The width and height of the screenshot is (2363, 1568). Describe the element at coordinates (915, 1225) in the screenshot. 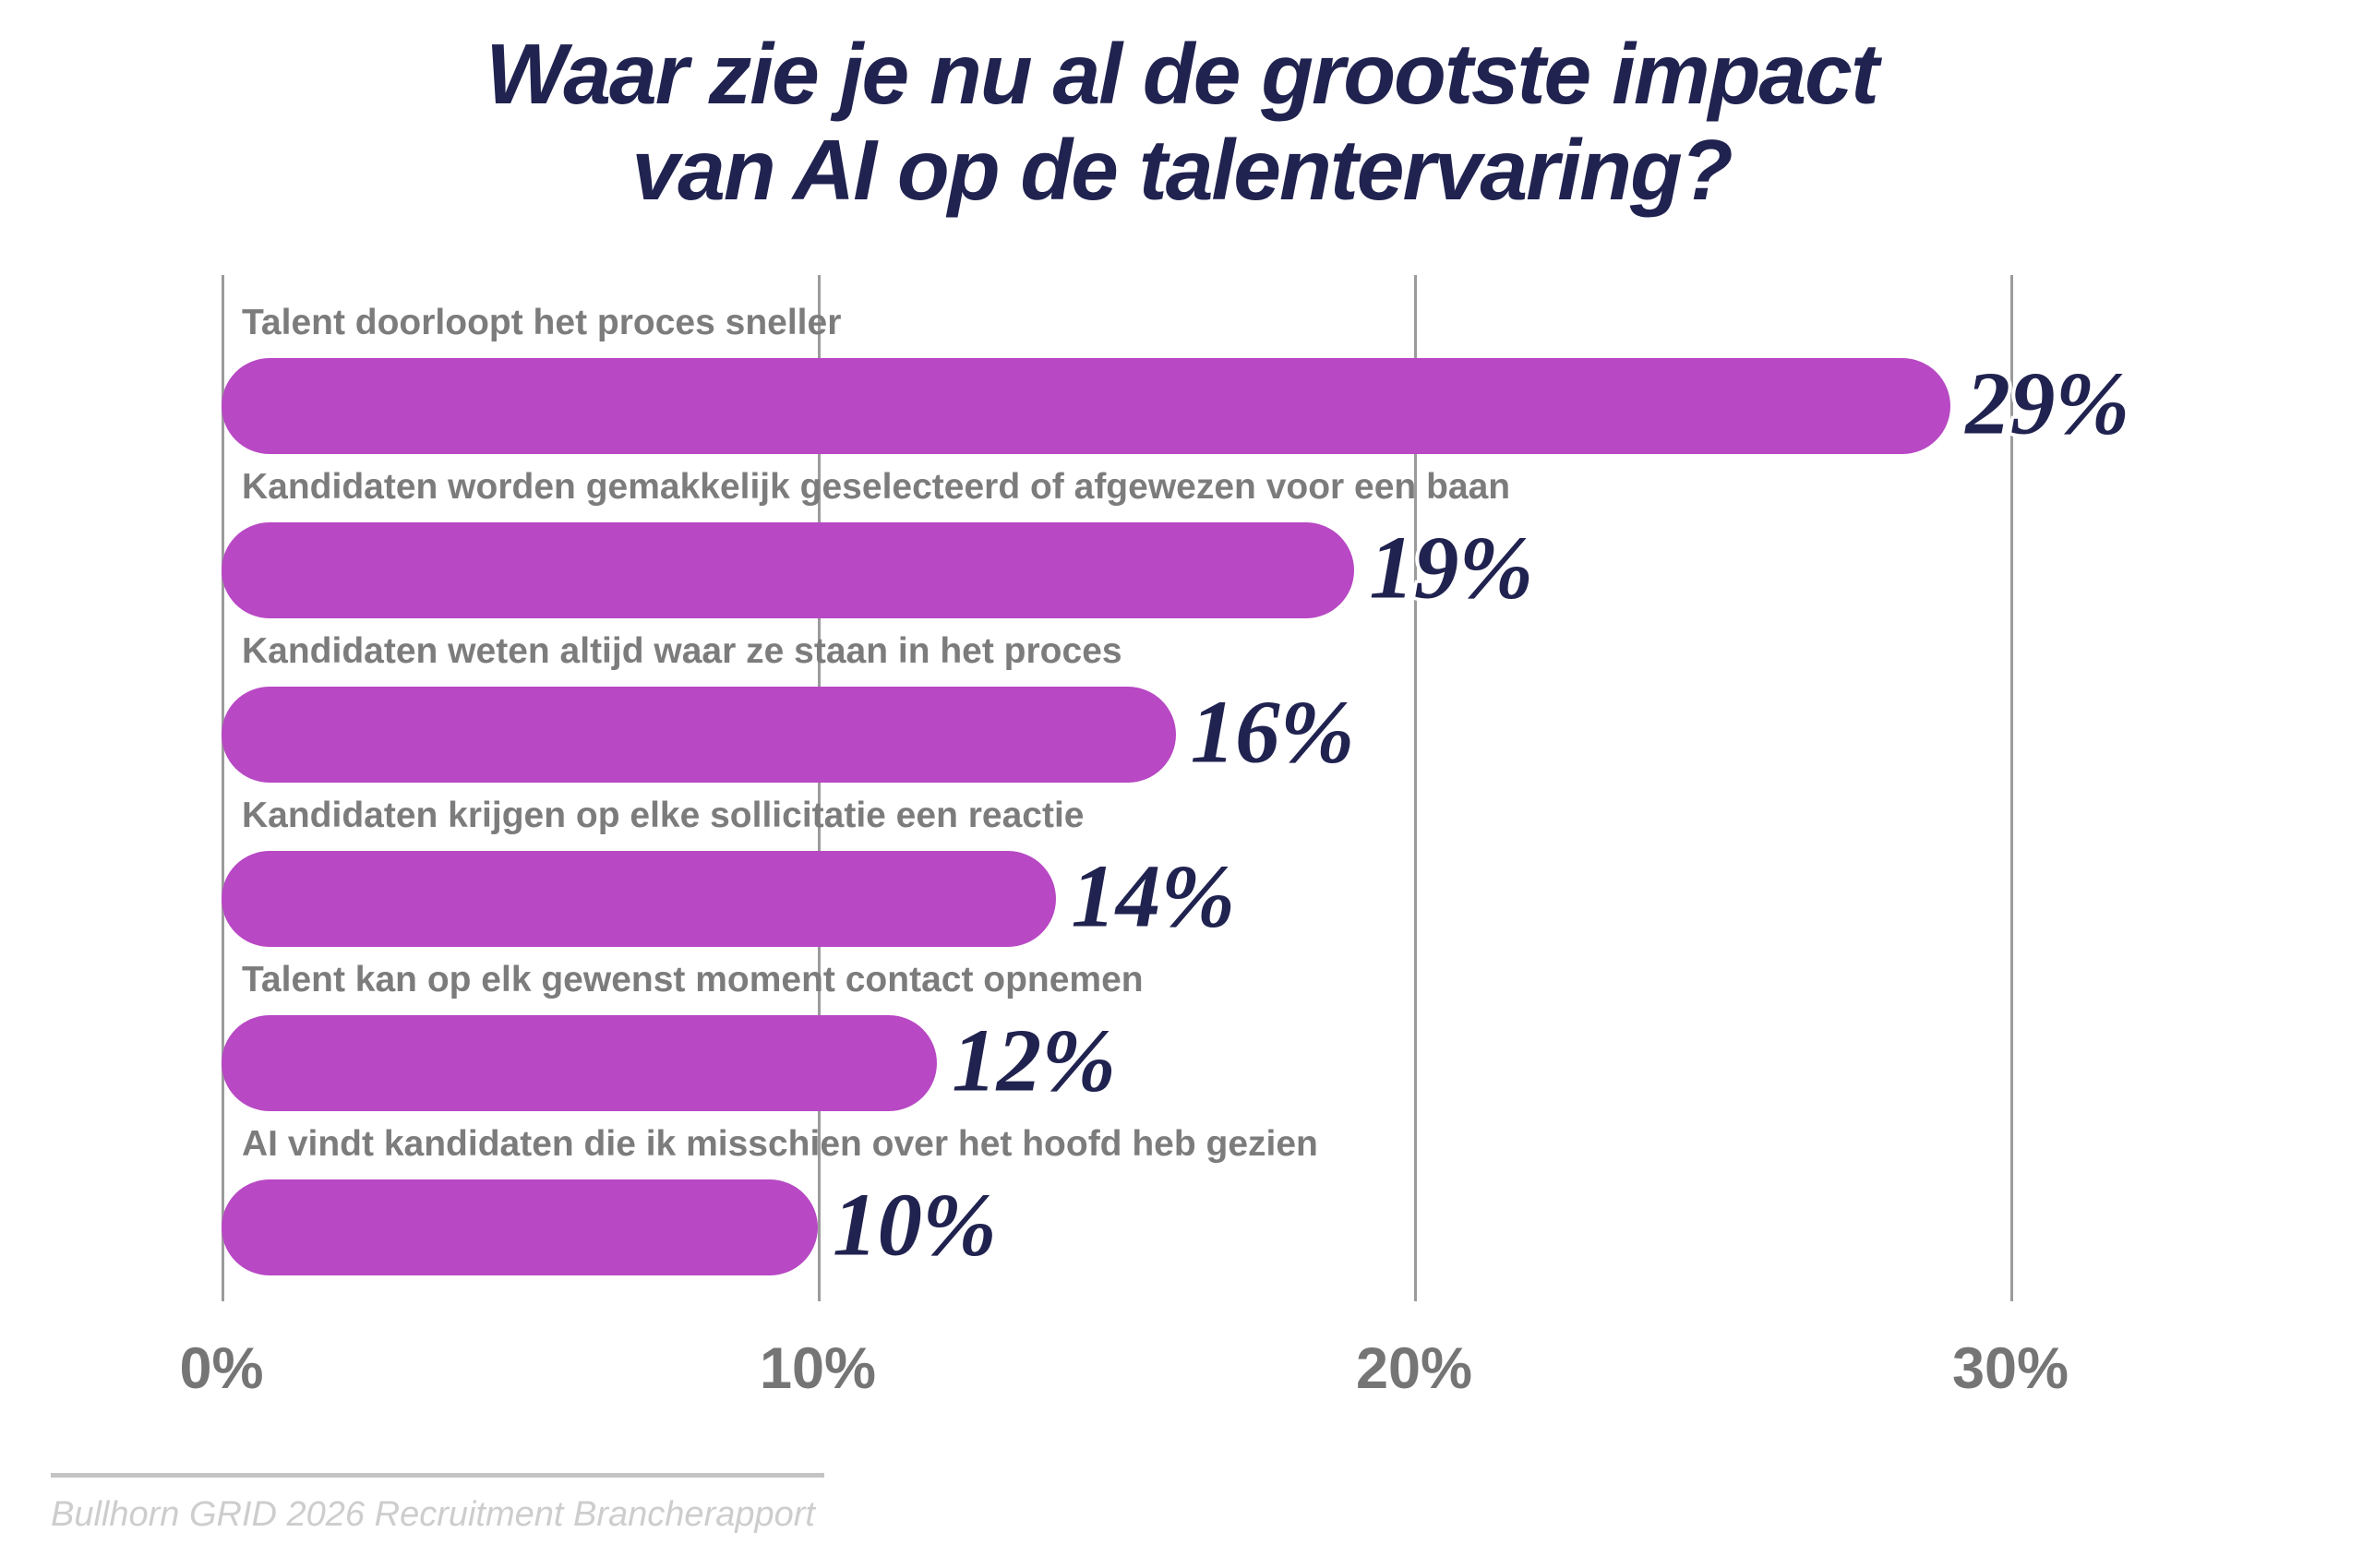

I see `bar-value-label: 10%` at that location.